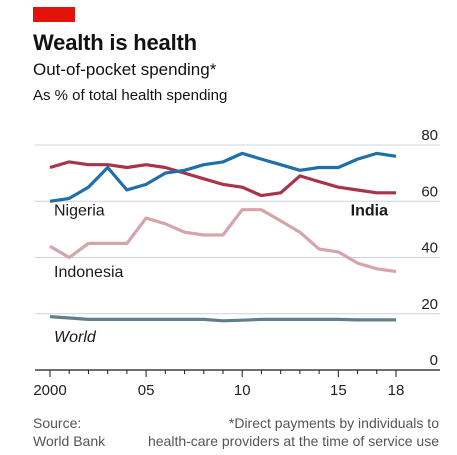 This screenshot has width=457, height=455. I want to click on y-tick-label-60: 60, so click(429, 191).